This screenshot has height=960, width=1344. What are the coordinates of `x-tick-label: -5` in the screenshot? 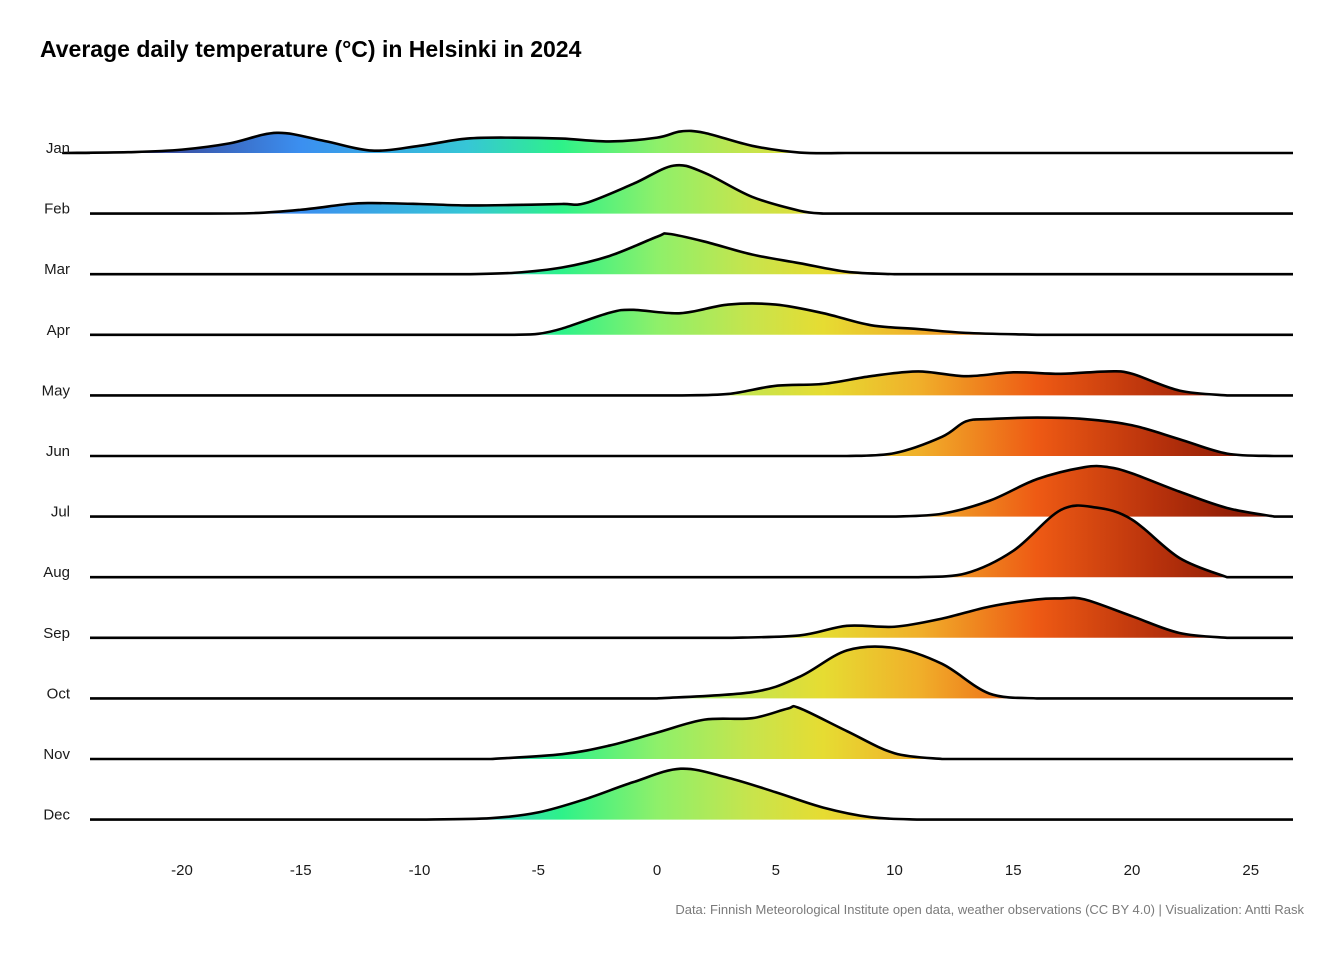 It's located at (538, 870).